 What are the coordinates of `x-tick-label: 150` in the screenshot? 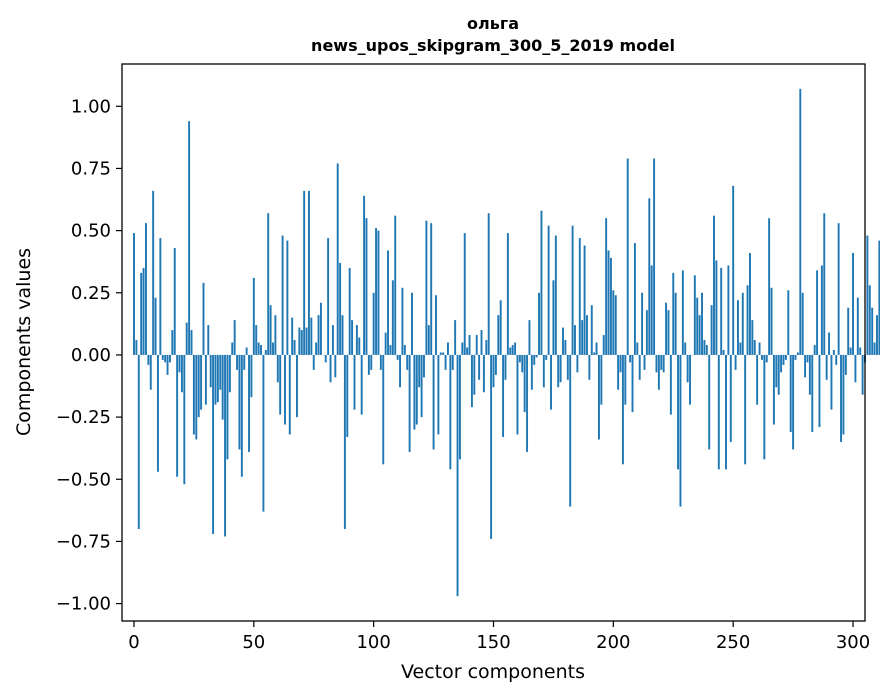 It's located at (493, 642).